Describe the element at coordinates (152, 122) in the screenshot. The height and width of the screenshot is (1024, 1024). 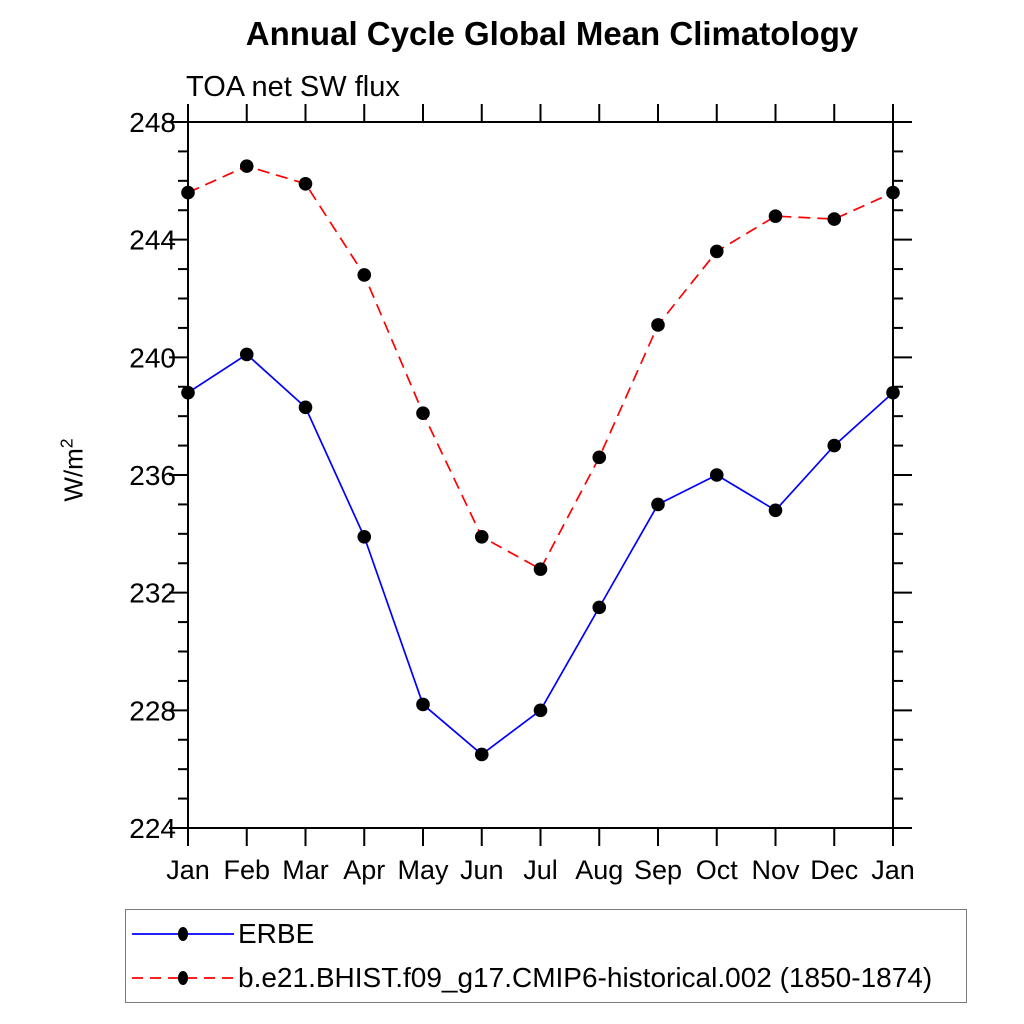
I see `y-tick-label: 248` at that location.